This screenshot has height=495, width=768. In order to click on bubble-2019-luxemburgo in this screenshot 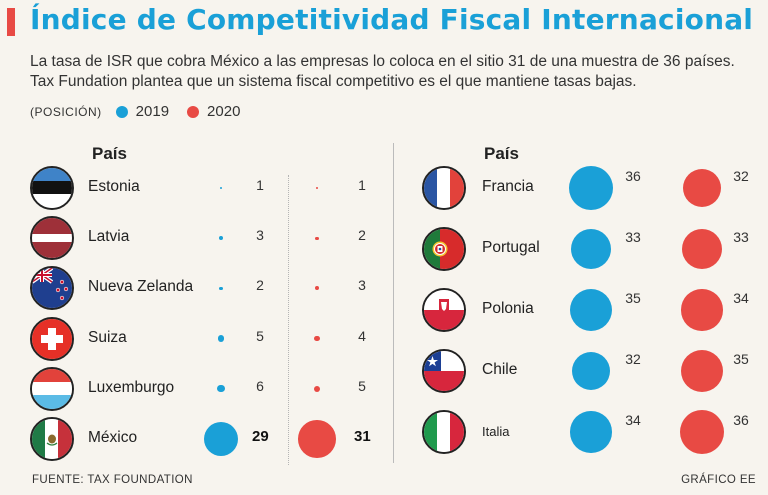, I will do `click(221, 389)`.